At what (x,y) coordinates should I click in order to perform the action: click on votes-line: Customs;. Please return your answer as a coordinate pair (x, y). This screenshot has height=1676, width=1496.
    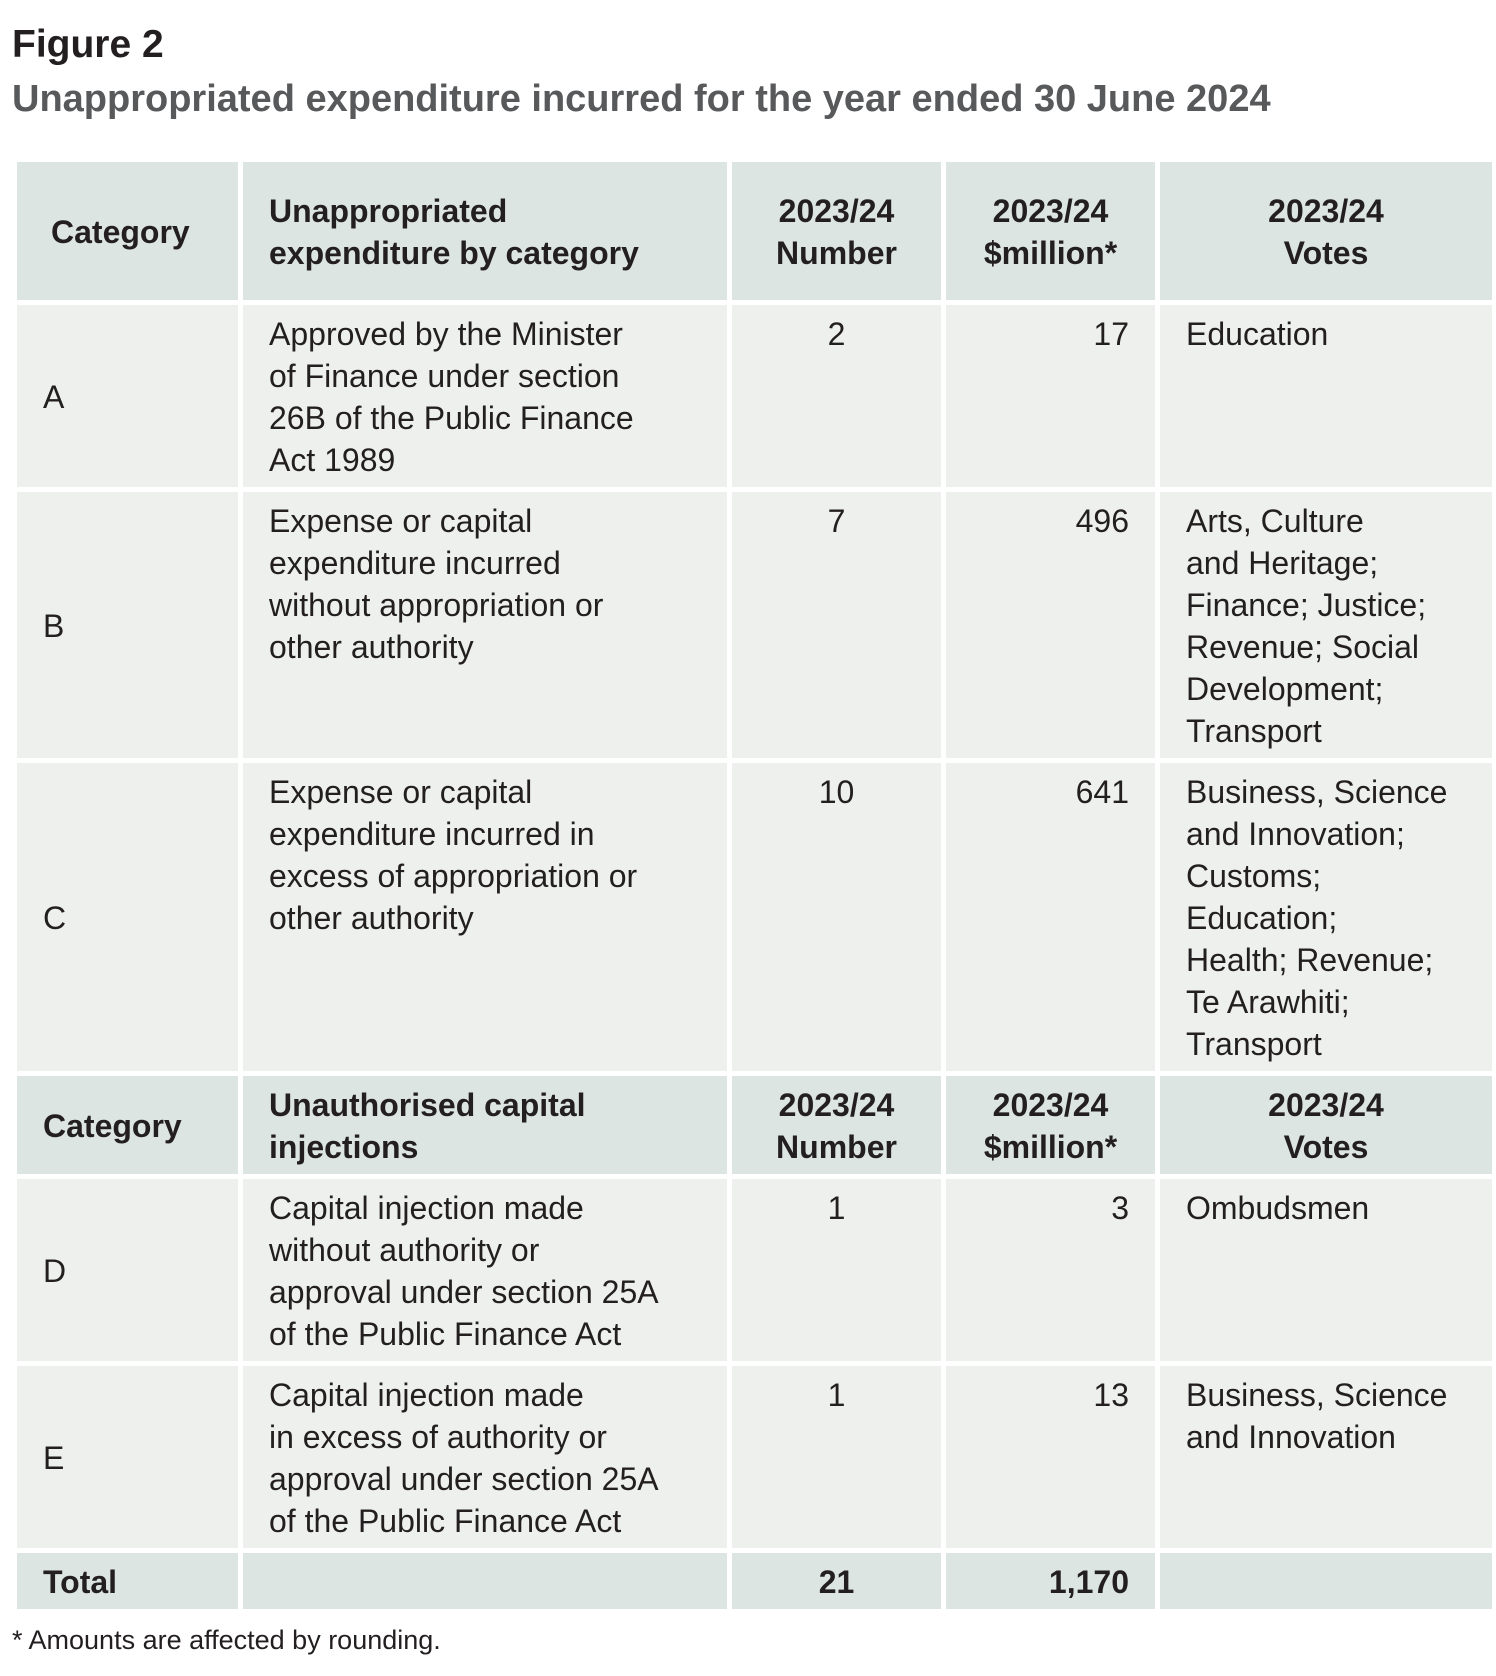
    Looking at the image, I should click on (1254, 876).